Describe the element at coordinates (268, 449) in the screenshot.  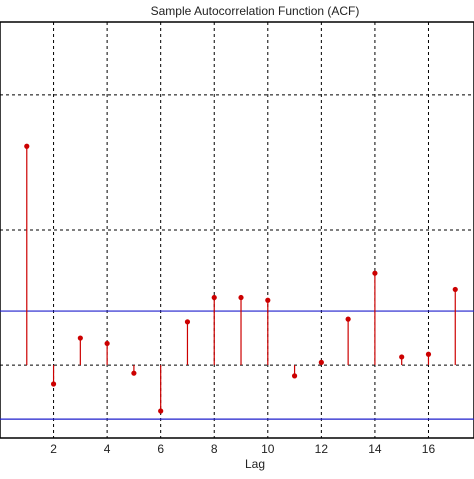
I see `x-tick-label: 10` at that location.